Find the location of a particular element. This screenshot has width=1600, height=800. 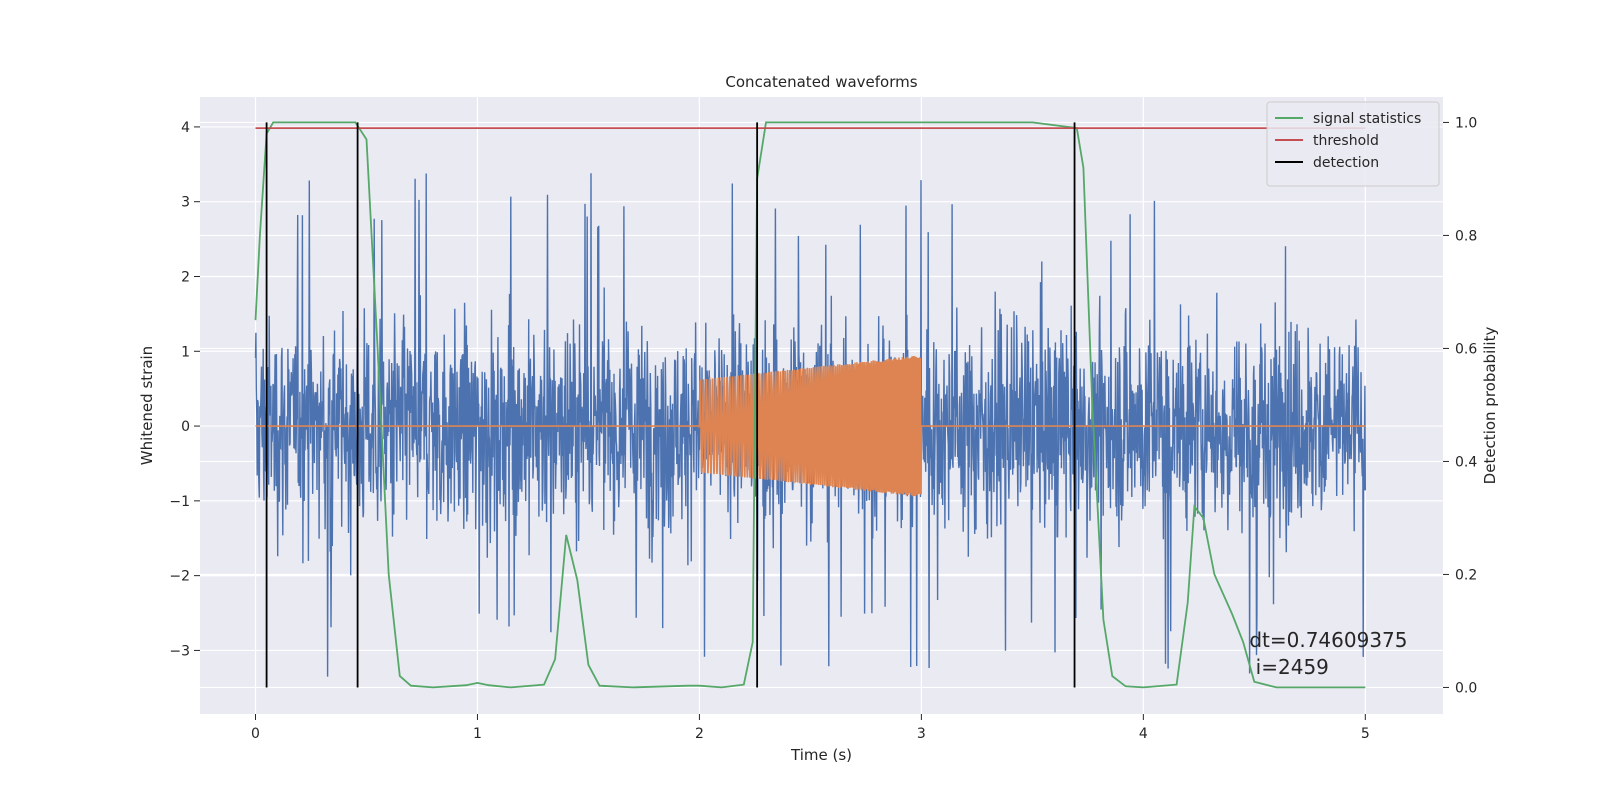

y-tick-label: −1 is located at coordinates (179, 502).